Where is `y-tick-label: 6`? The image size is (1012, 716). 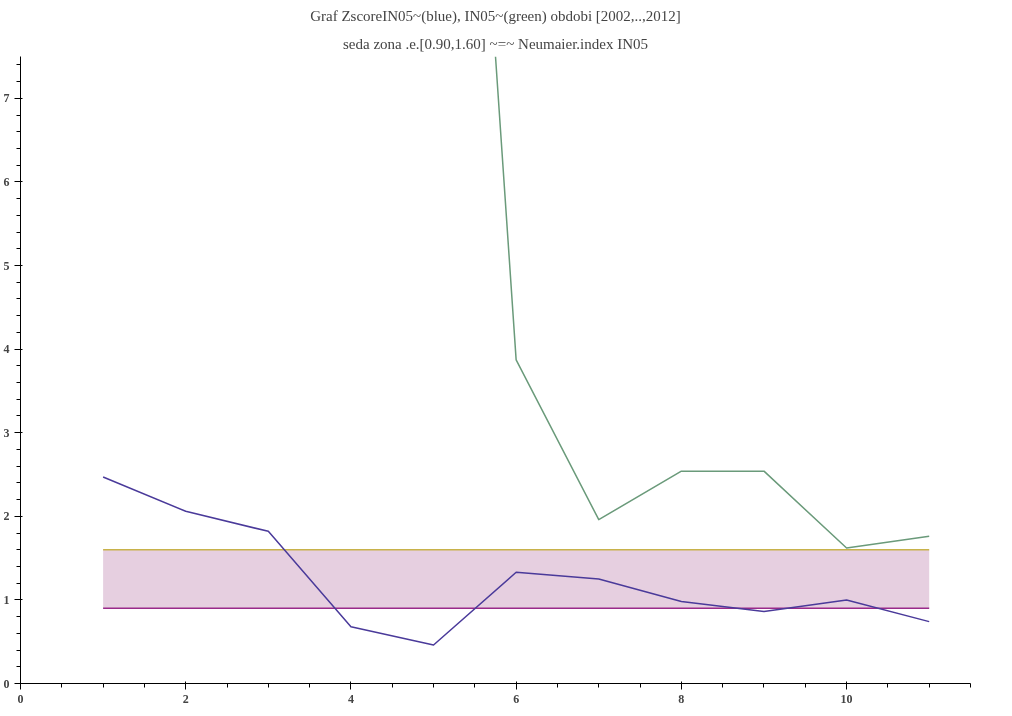 y-tick-label: 6 is located at coordinates (6, 181).